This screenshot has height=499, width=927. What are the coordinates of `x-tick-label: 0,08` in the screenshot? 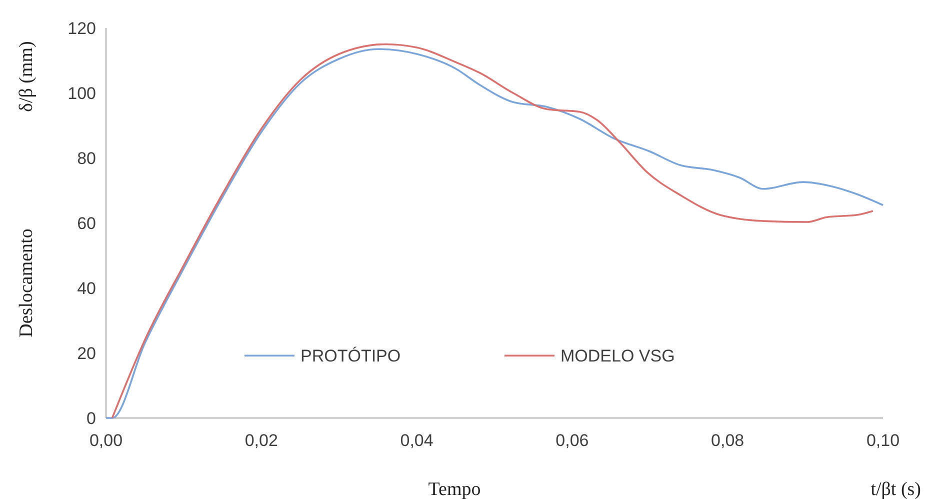 It's located at (727, 440).